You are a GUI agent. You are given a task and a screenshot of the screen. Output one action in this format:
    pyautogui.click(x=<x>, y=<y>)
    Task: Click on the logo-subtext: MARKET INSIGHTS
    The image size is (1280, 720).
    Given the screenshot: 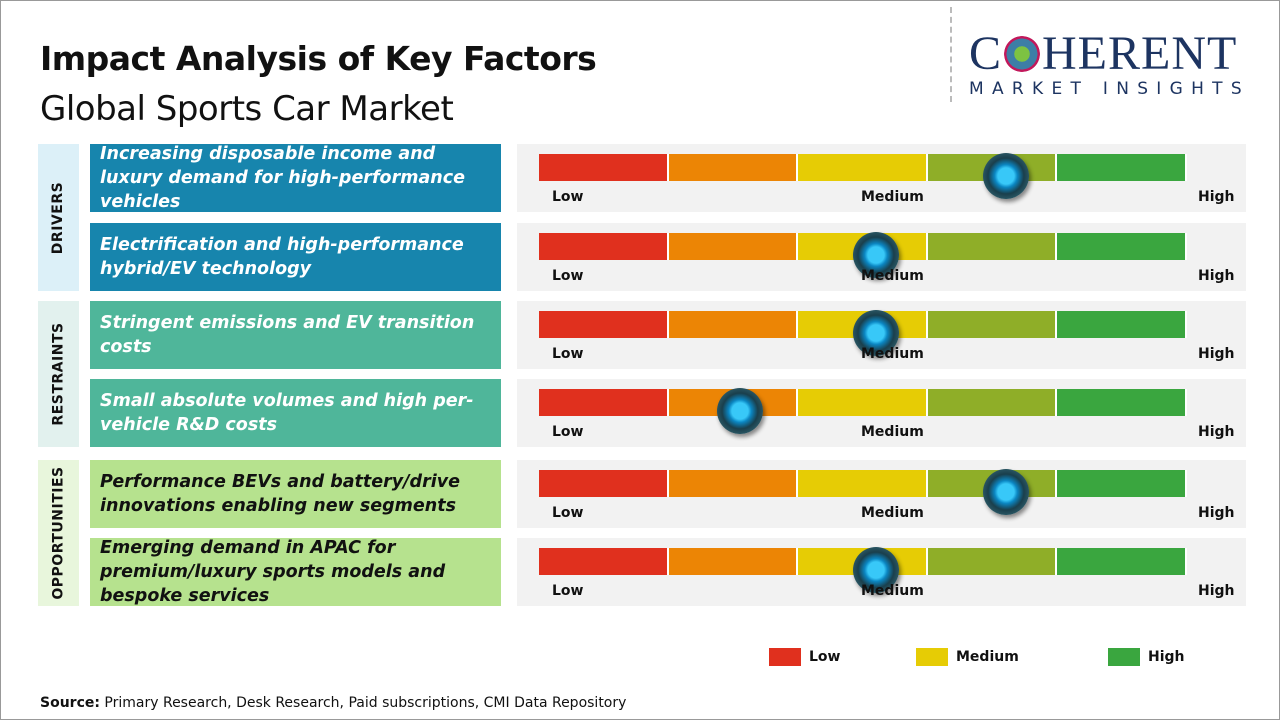 What is the action you would take?
    pyautogui.click(x=1109, y=89)
    